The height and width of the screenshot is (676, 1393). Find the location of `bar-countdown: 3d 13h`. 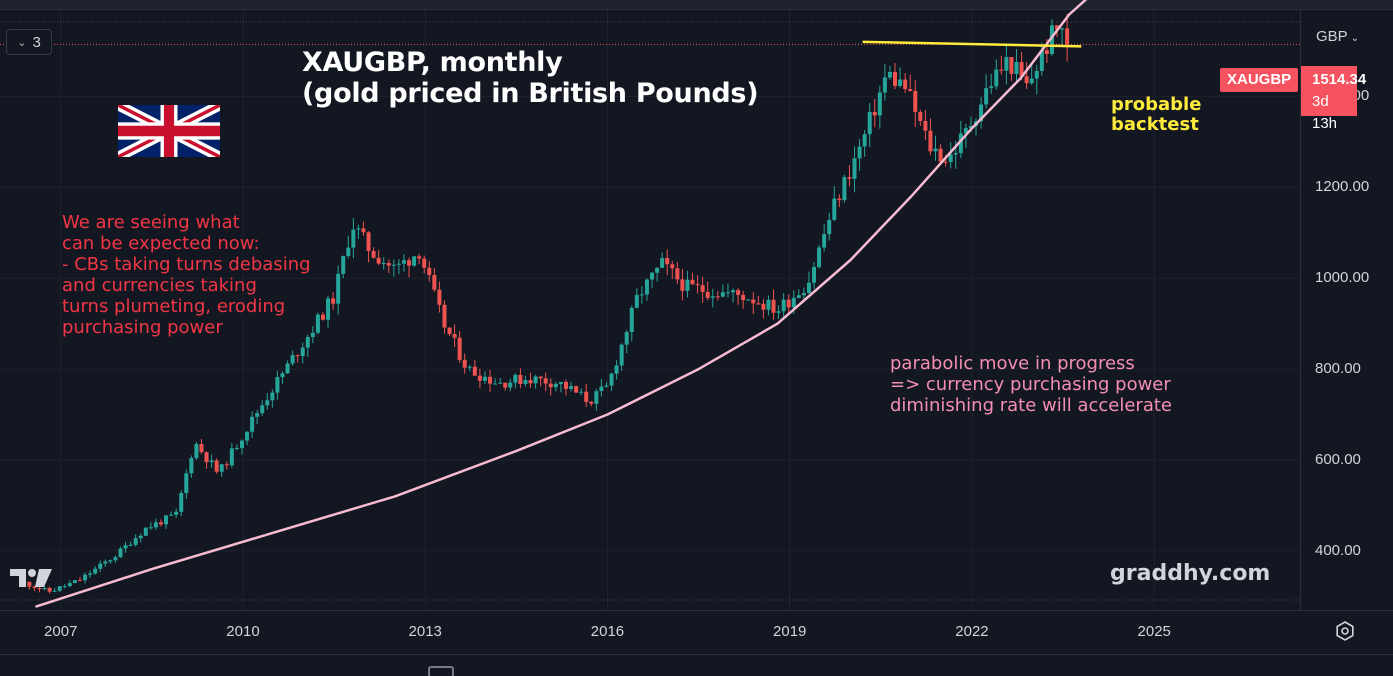

bar-countdown: 3d 13h is located at coordinates (1325, 112).